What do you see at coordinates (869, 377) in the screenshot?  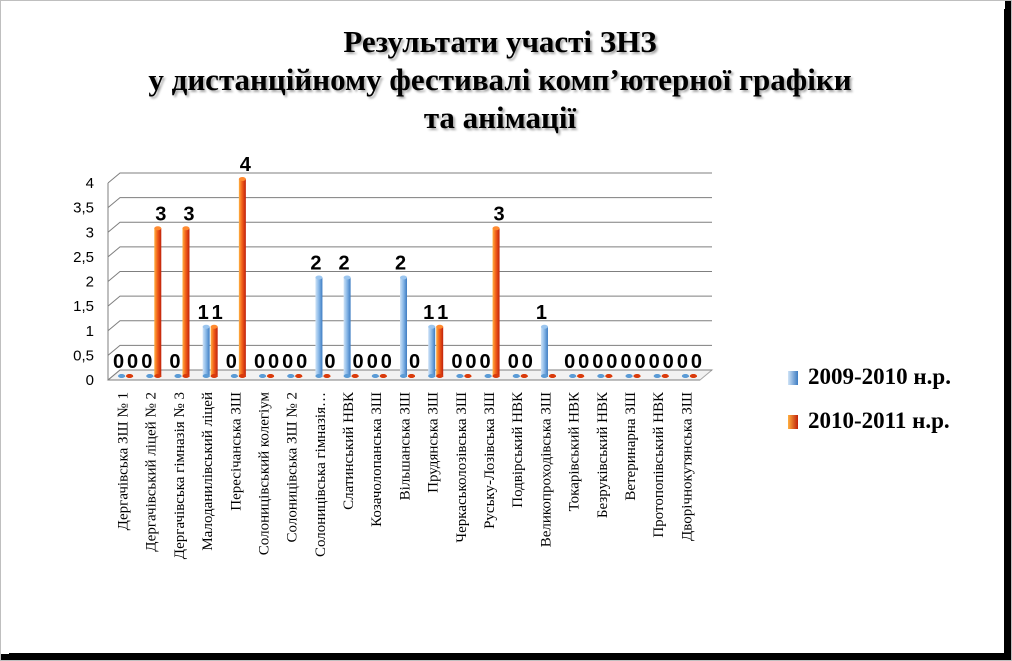 I see `legend-item-2009: 2009-2010 н.р.` at bounding box center [869, 377].